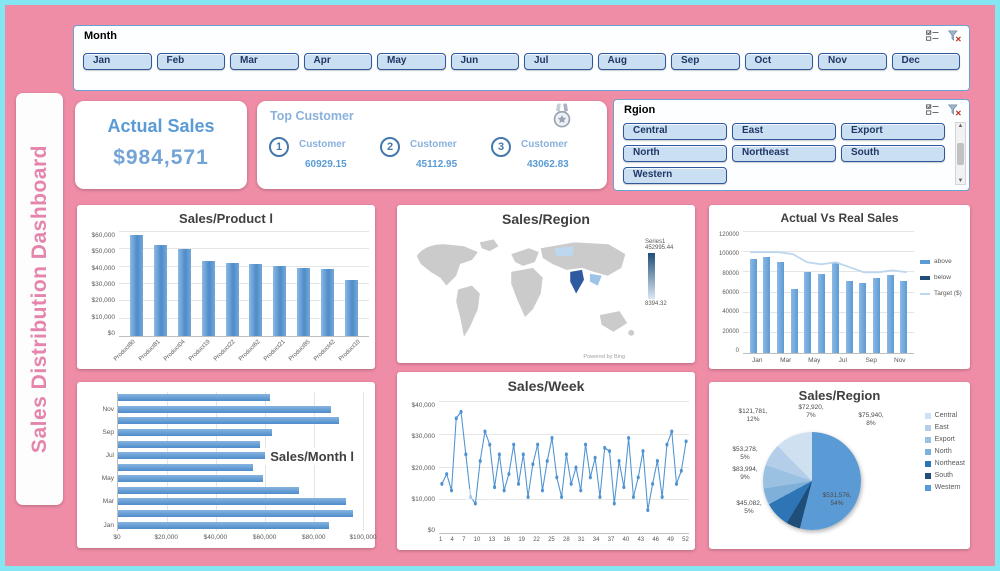 The width and height of the screenshot is (1000, 571). I want to click on product-bar-product19, so click(208, 298).